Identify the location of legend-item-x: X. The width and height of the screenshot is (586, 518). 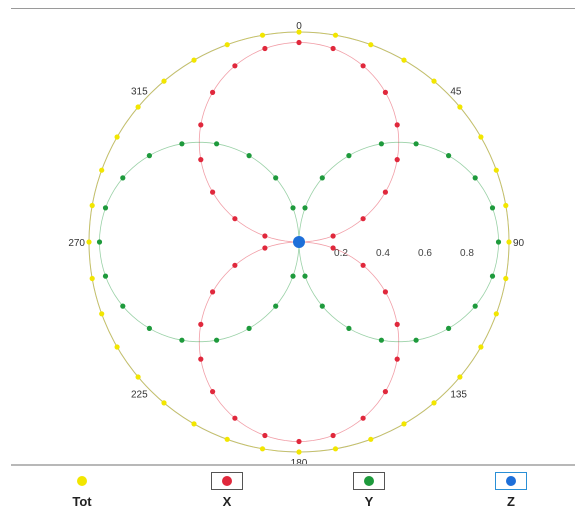
(227, 494).